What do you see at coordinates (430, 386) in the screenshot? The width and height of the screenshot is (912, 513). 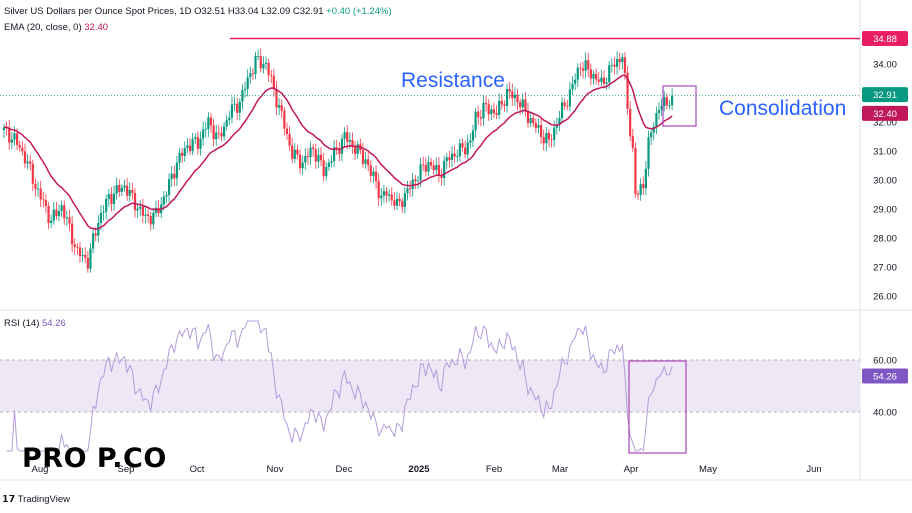 I see `rsi-band` at bounding box center [430, 386].